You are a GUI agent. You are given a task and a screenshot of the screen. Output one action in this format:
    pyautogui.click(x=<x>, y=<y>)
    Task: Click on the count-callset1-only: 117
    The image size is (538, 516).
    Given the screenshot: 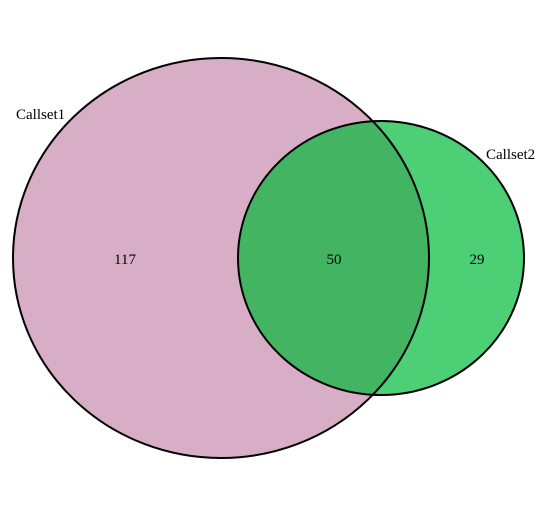 What is the action you would take?
    pyautogui.click(x=125, y=260)
    